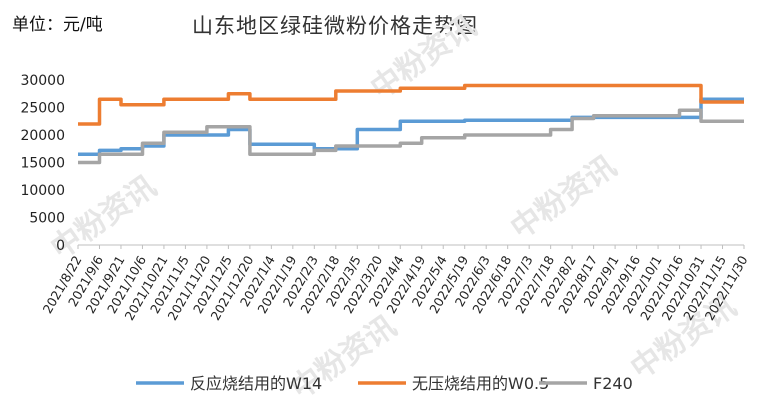 This screenshot has width=770, height=416. I want to click on unit-label: 单位：元/吨, so click(57, 25).